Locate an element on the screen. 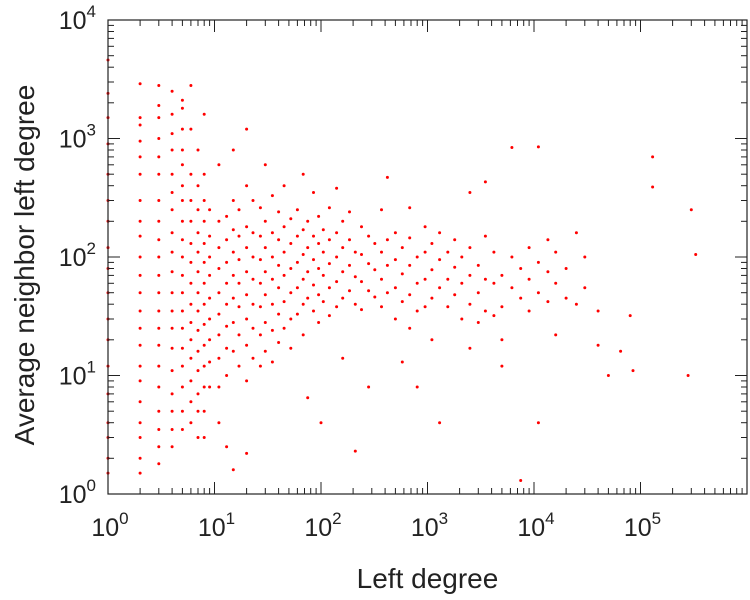  y-tick-label: 10¹ is located at coordinates (77, 374).